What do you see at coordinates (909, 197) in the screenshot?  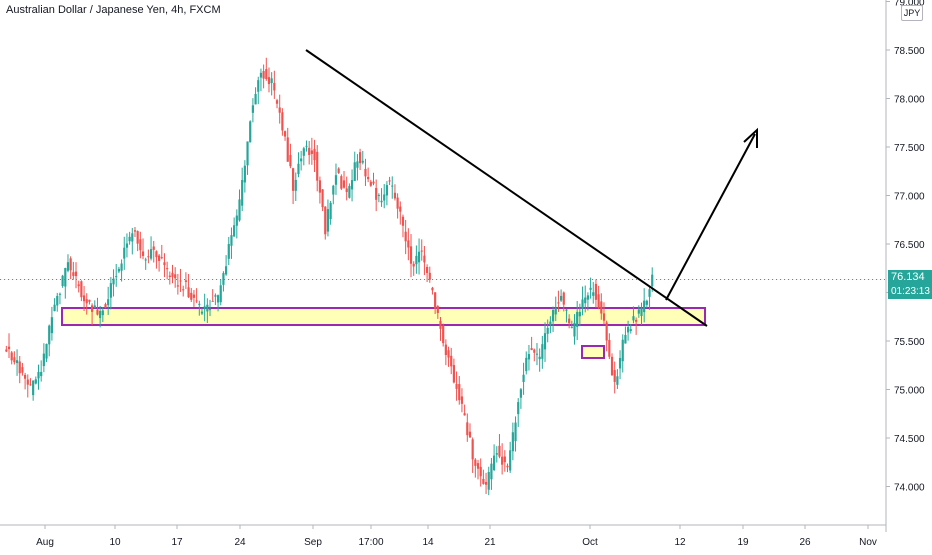 I see `price-tick-label: 77.000` at bounding box center [909, 197].